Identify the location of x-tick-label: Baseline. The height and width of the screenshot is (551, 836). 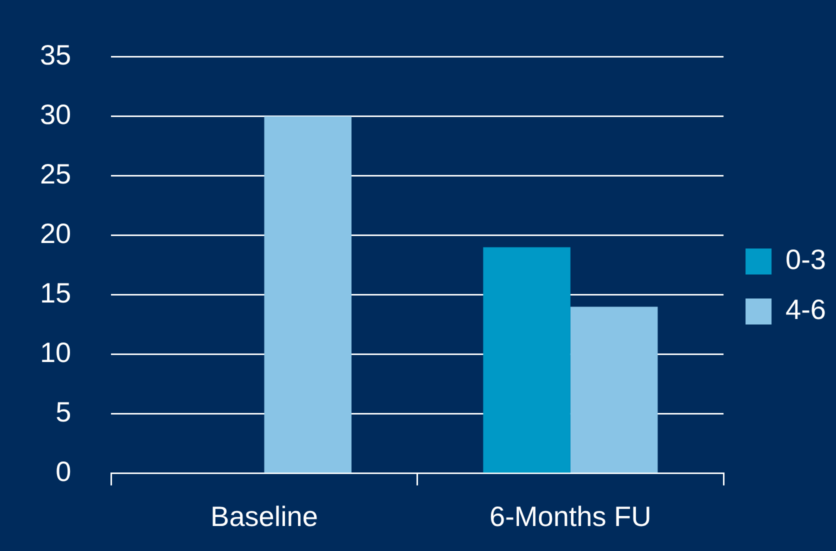
(264, 516).